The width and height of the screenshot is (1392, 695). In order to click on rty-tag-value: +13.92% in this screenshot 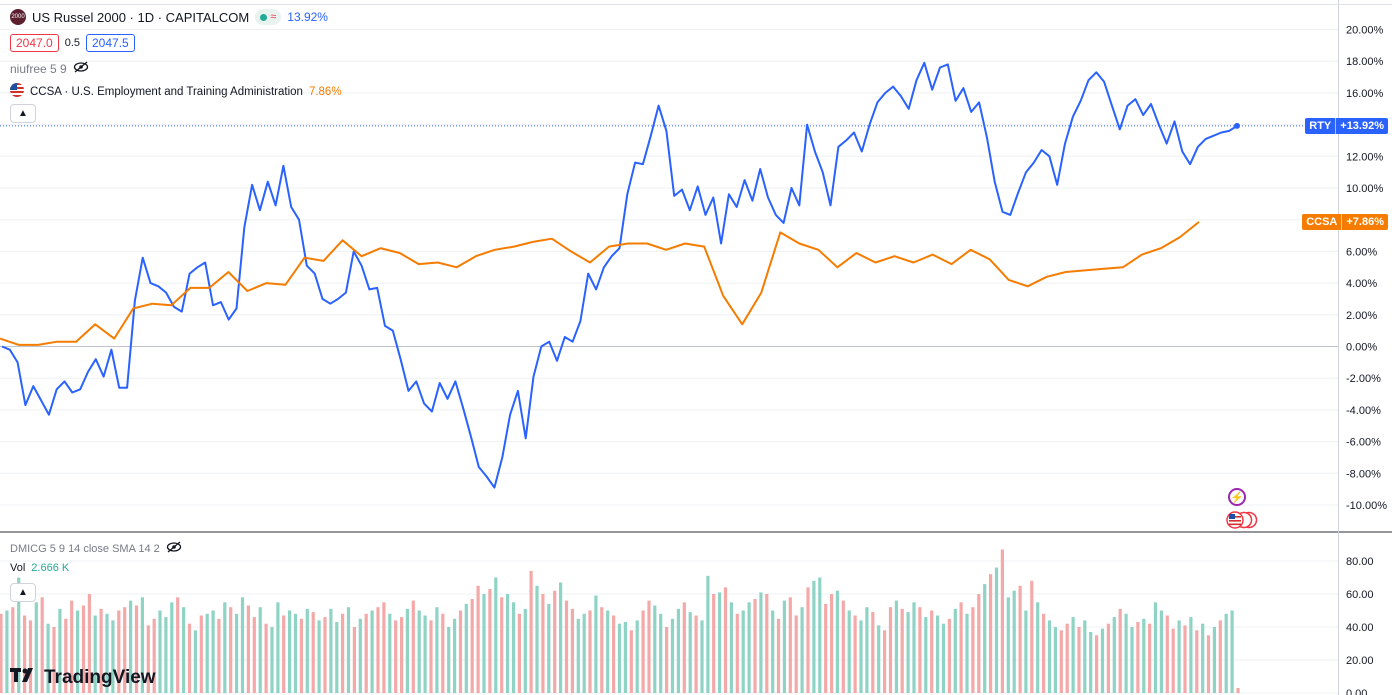, I will do `click(1362, 125)`.